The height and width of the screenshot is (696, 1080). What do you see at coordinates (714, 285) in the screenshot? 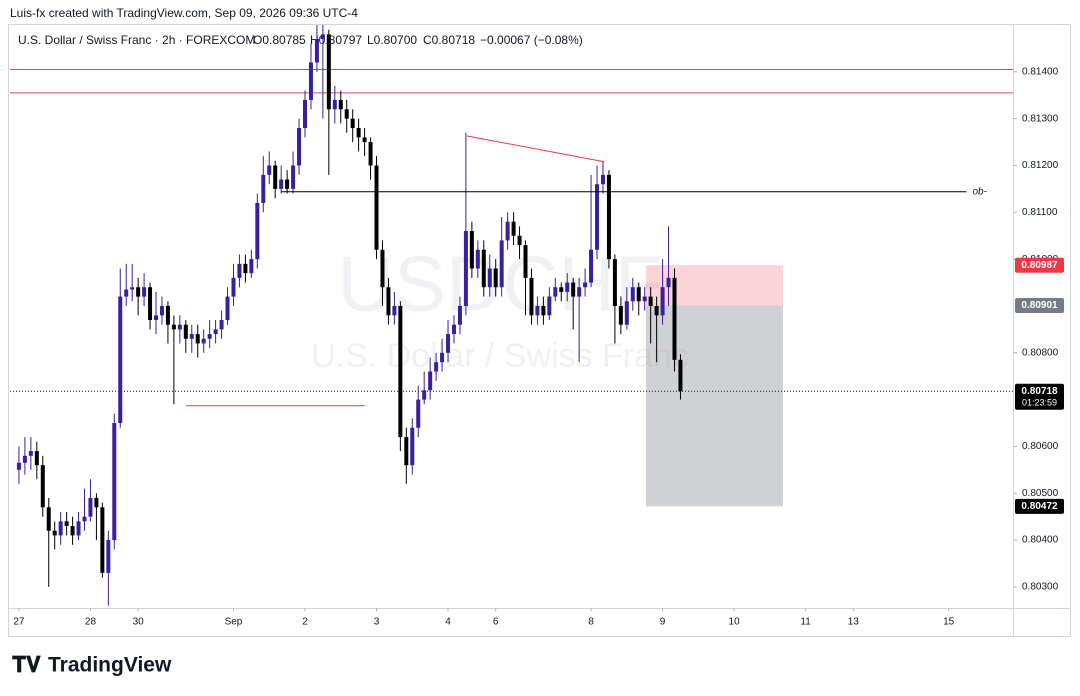
I see `stop-zone` at bounding box center [714, 285].